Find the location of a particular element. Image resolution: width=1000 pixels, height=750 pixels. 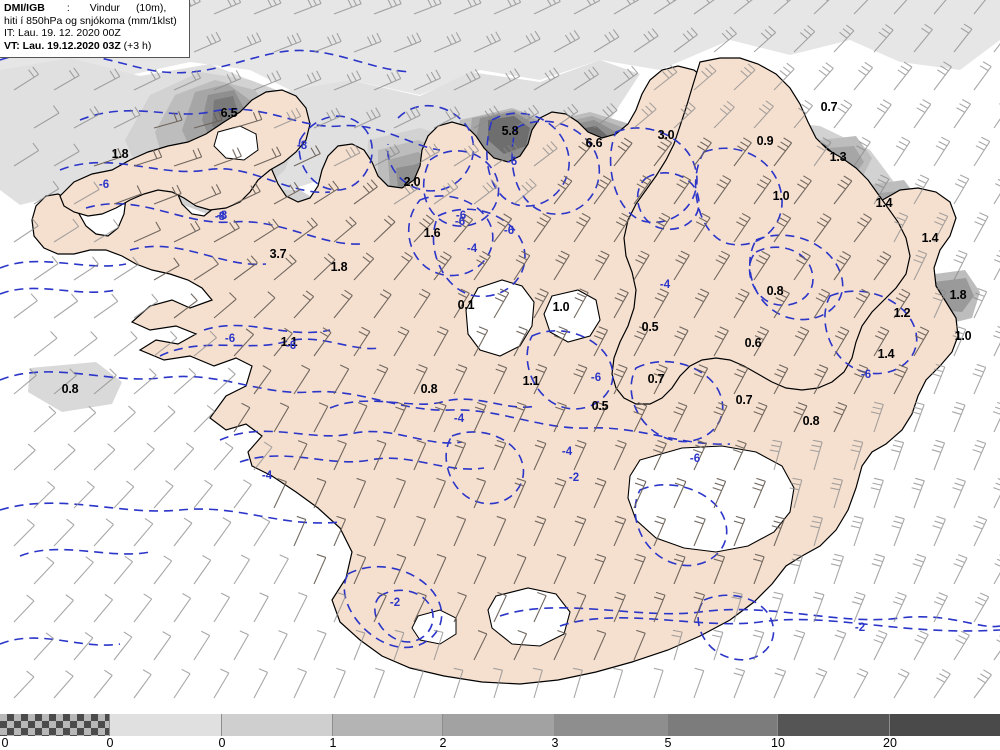

caption-parameter: Vindur is located at coordinates (104, 8).